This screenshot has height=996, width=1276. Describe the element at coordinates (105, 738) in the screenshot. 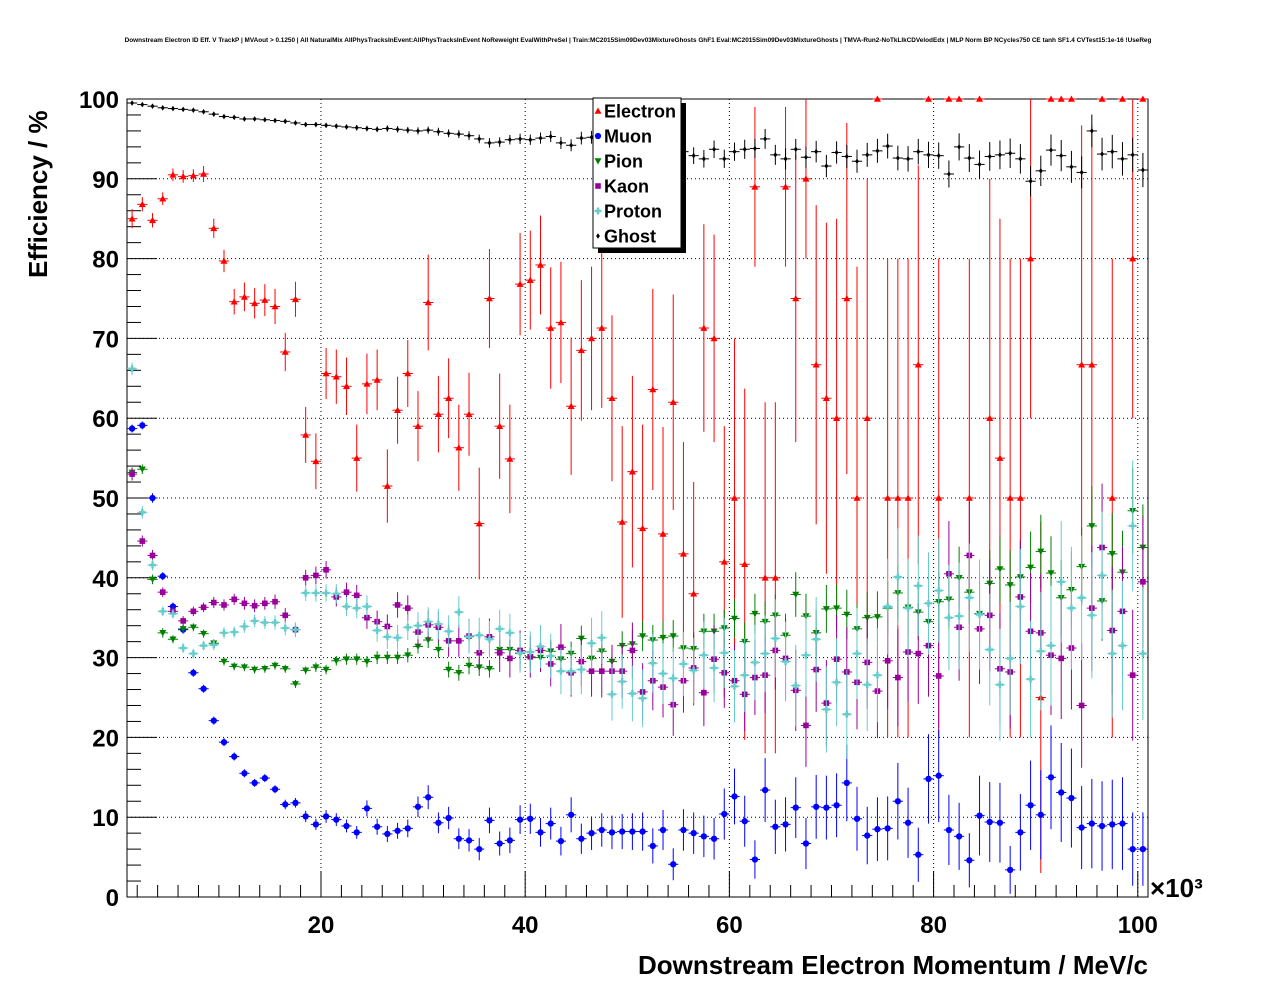

I see `y-tick-label: 20` at that location.